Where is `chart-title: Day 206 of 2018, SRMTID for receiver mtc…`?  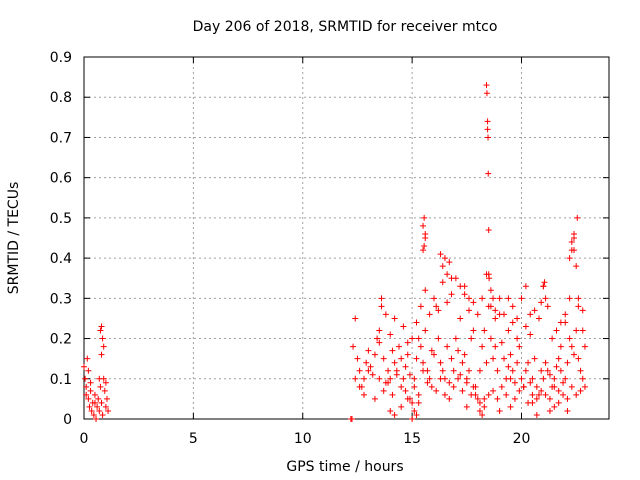 chart-title: Day 206 of 2018, SRMTID for receiver mtc… is located at coordinates (345, 27).